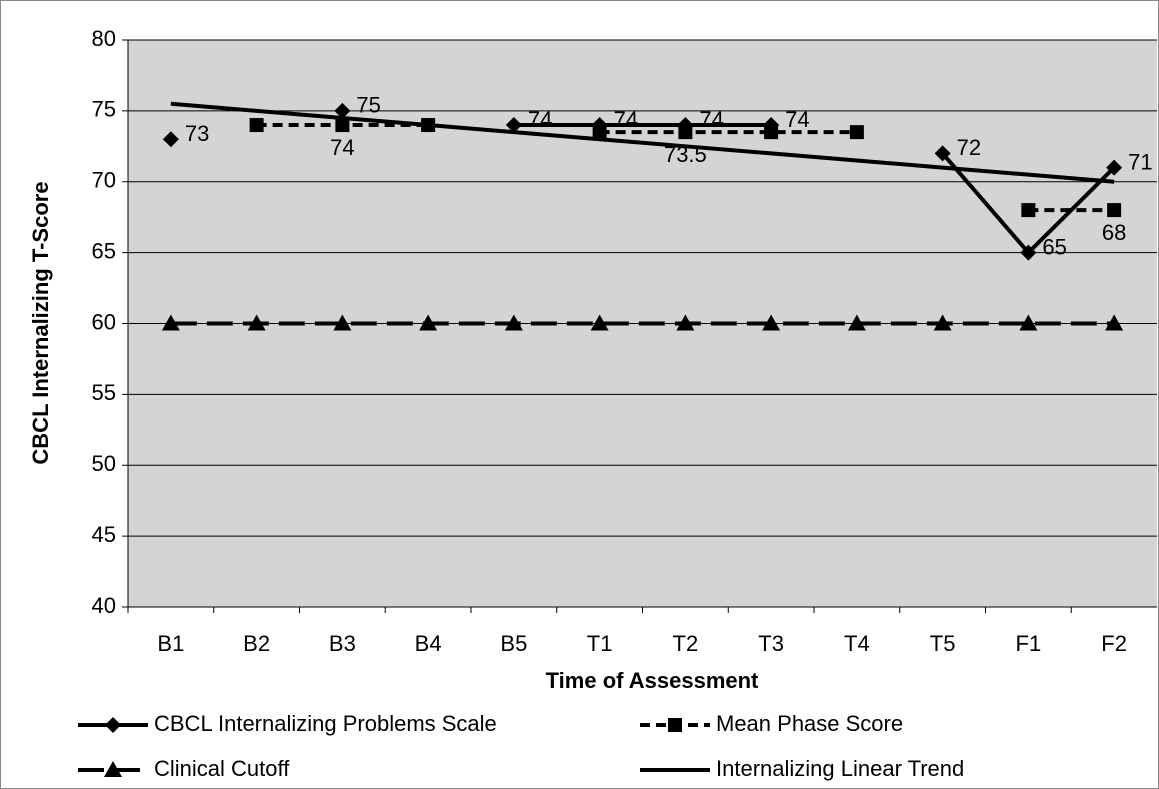 This screenshot has height=789, width=1159. Describe the element at coordinates (104, 250) in the screenshot. I see `y-tick-label: 65` at that location.